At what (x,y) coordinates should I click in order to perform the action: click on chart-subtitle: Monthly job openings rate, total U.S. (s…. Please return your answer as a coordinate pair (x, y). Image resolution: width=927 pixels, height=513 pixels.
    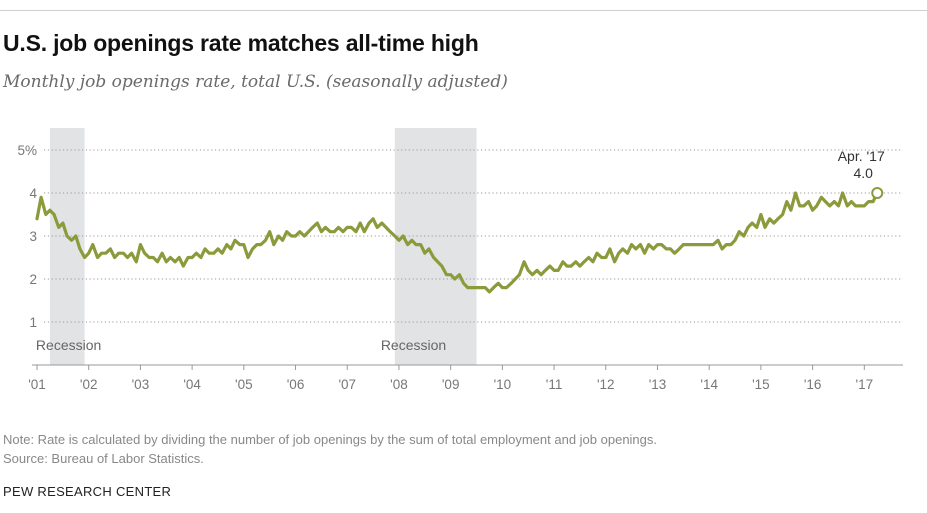
    Looking at the image, I should click on (255, 82).